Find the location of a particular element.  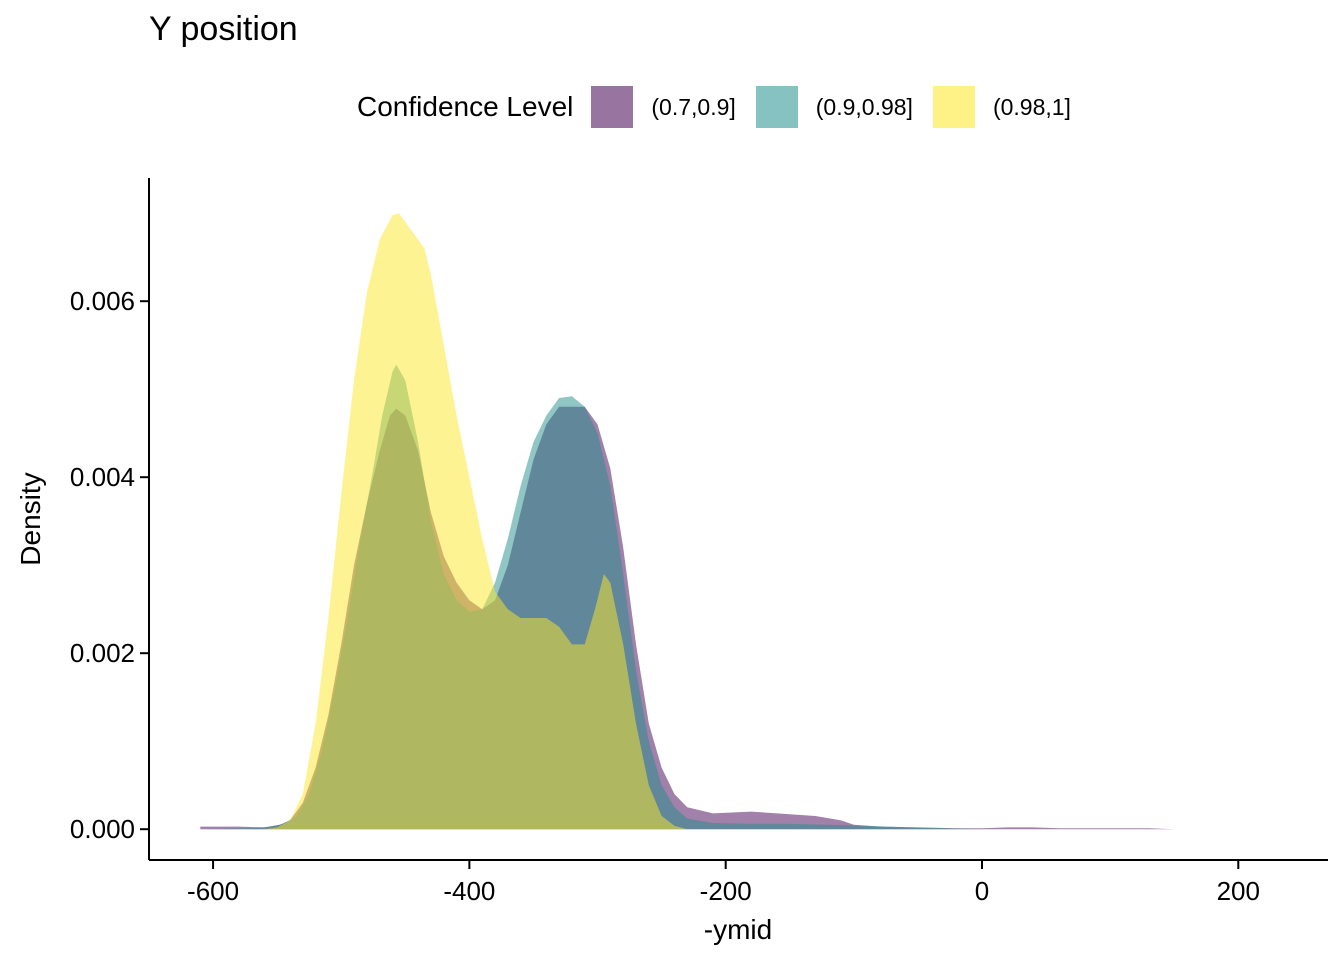

y-tick-label: 0.006 is located at coordinates (102, 301).